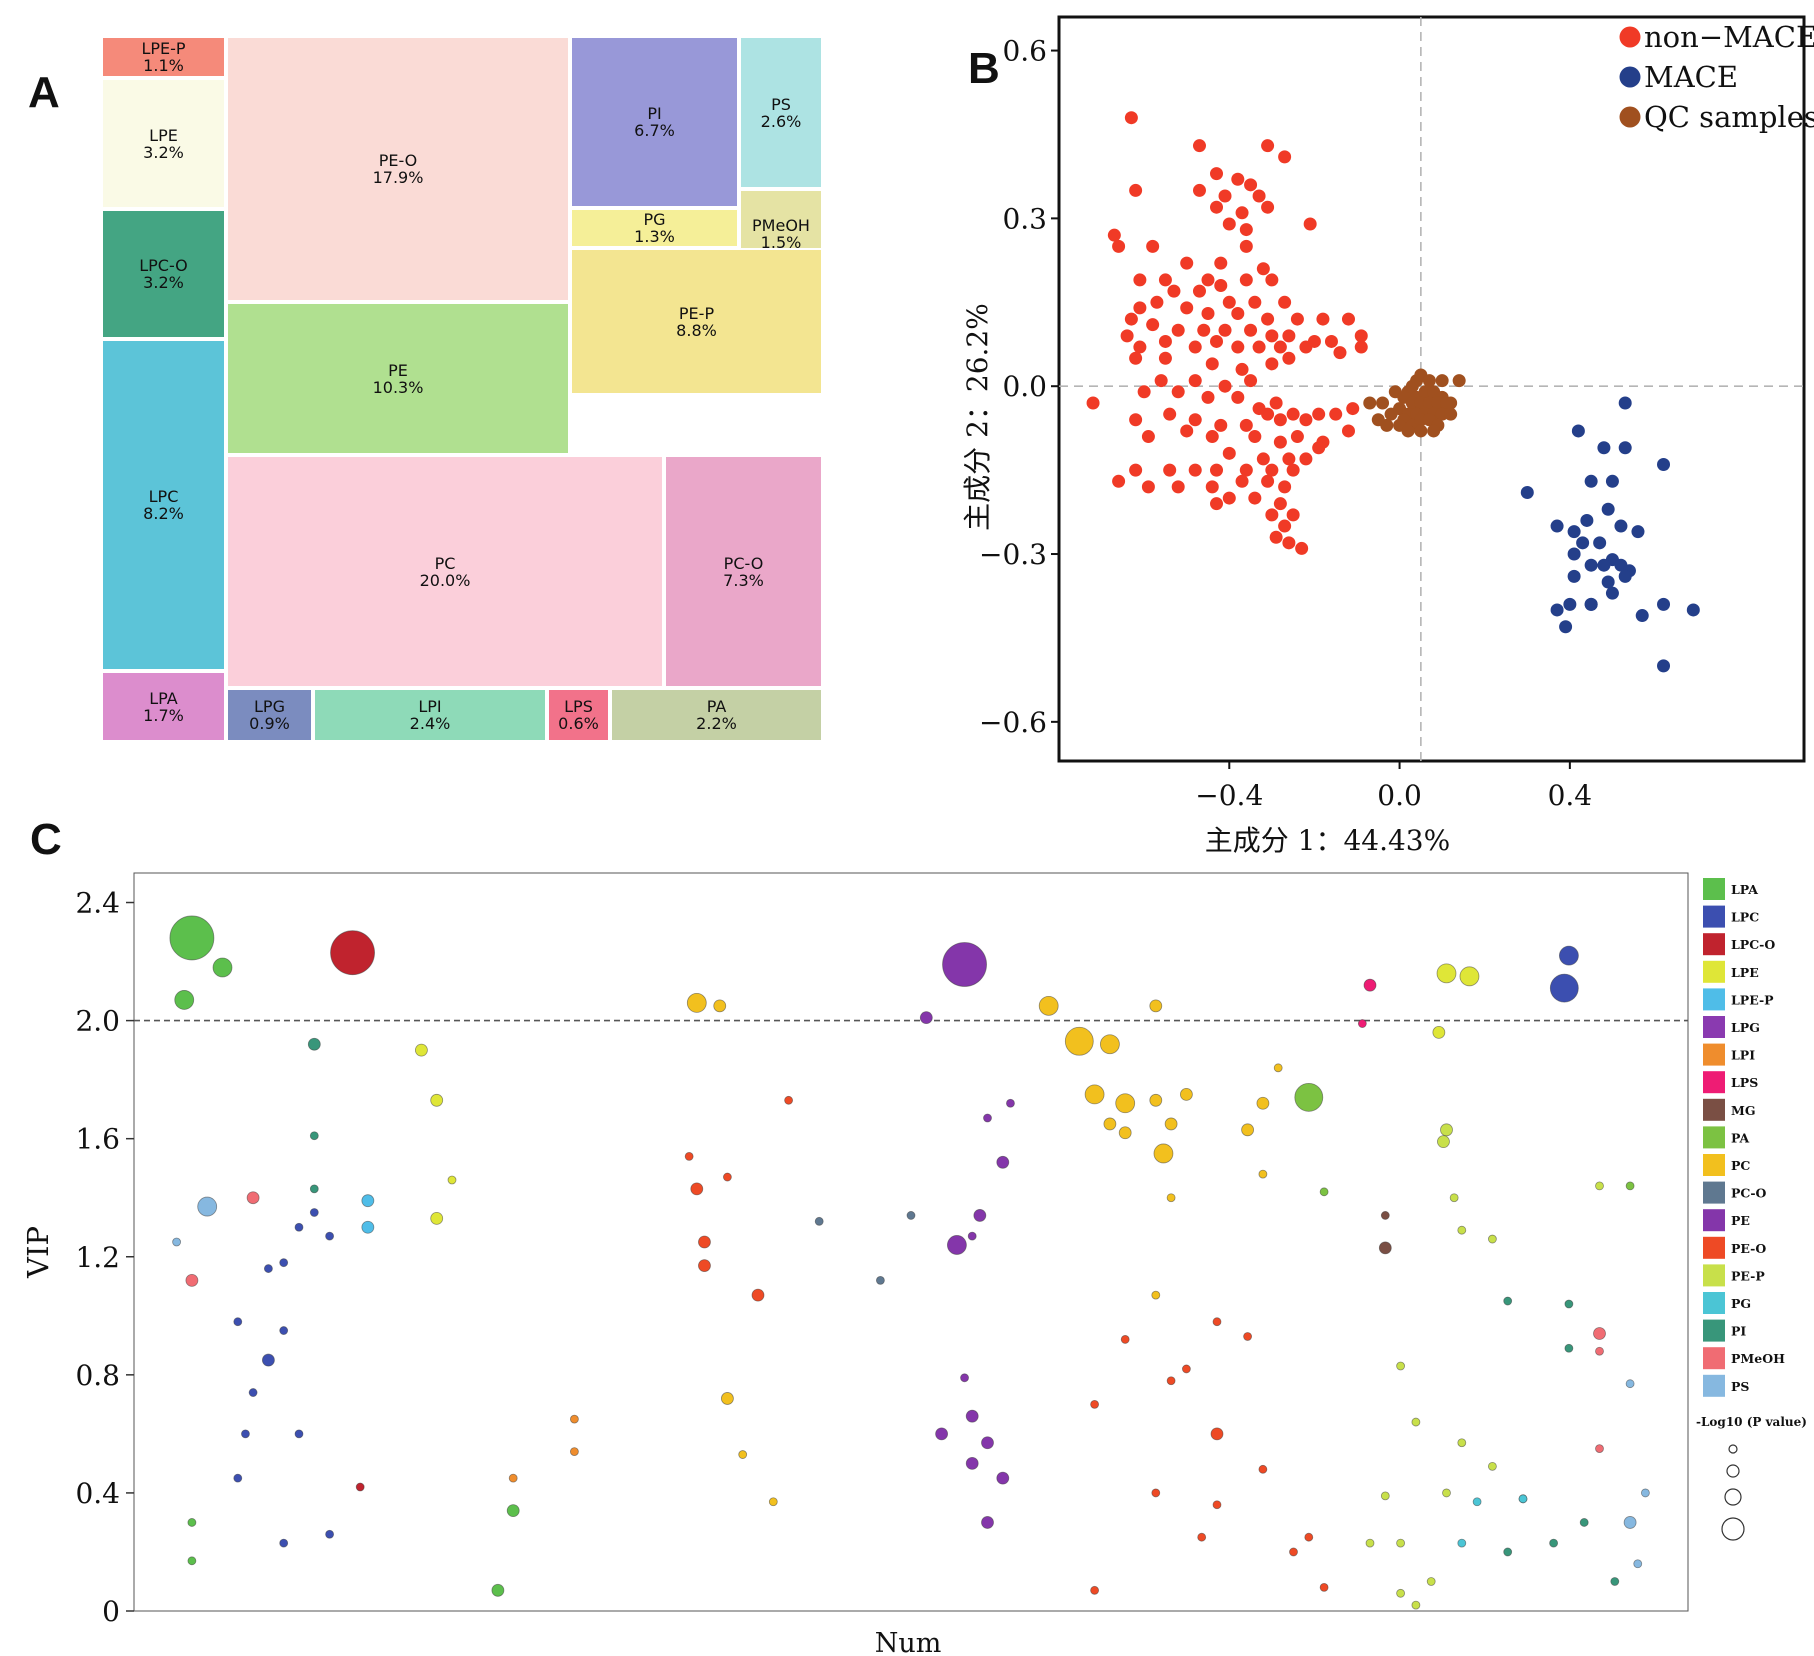  Describe the element at coordinates (1744, 1082) in the screenshot. I see `vip-legend-label: LPS` at that location.